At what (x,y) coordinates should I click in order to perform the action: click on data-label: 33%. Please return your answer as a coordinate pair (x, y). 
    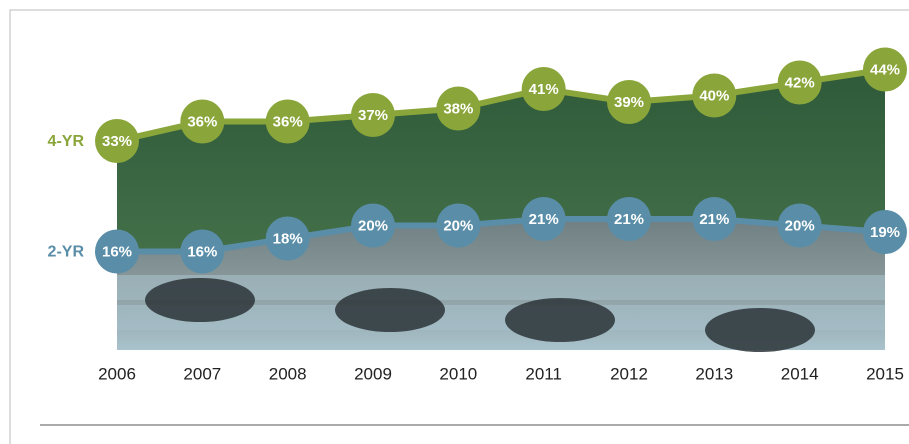
    Looking at the image, I should click on (117, 141).